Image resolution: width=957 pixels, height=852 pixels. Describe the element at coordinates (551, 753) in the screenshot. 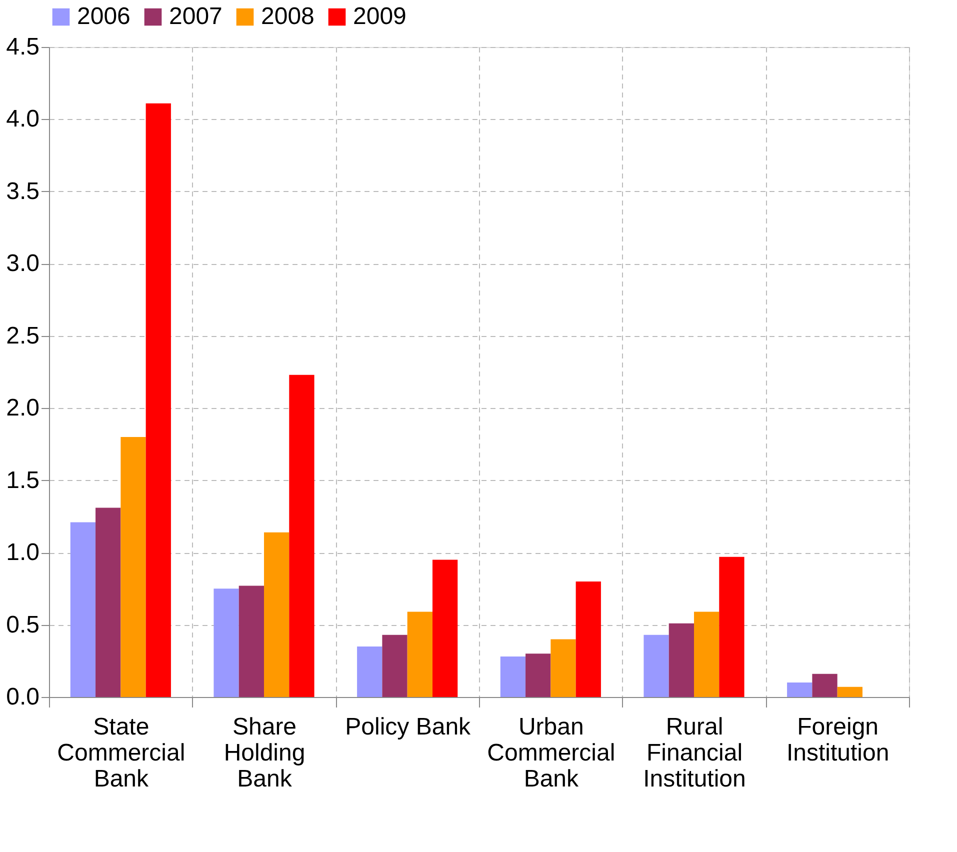

I see `x-tick-label: Urban Commercial Bank` at that location.